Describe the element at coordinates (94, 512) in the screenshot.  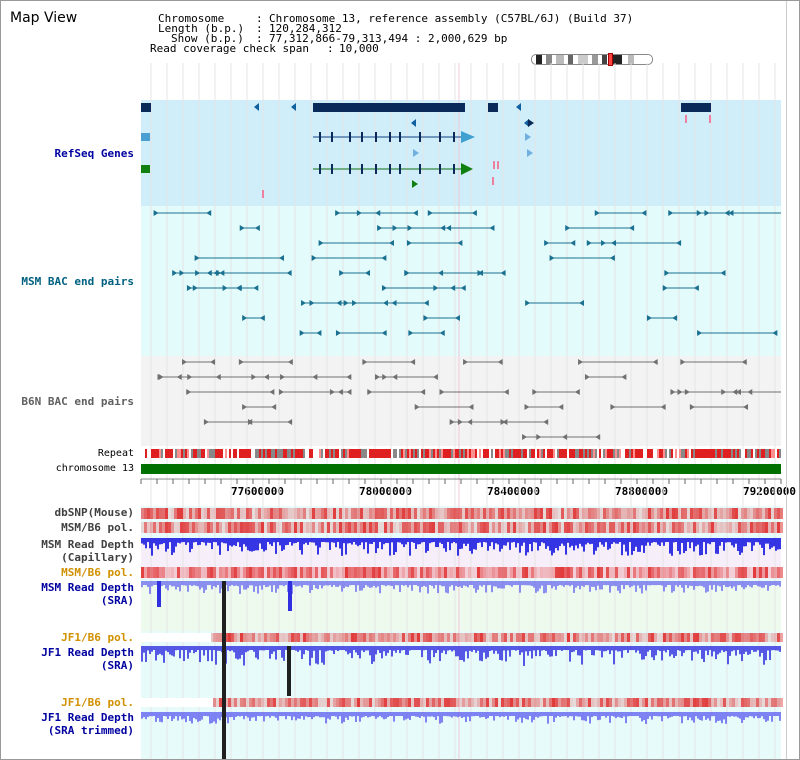
I see `track-label-dbsnp: dbSNP(Mouse)` at that location.